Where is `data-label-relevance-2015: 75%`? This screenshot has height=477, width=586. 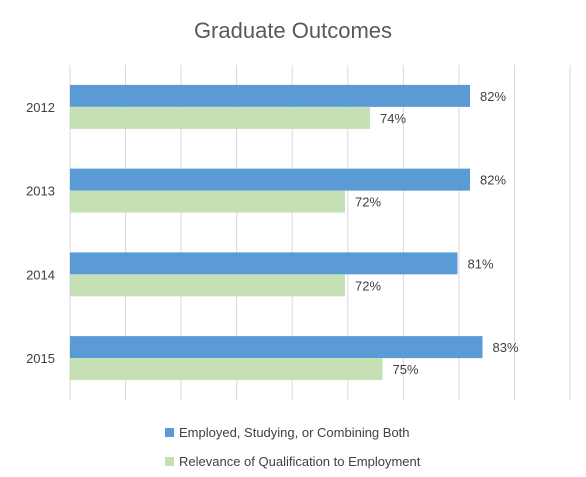
data-label-relevance-2015: 75% is located at coordinates (406, 369).